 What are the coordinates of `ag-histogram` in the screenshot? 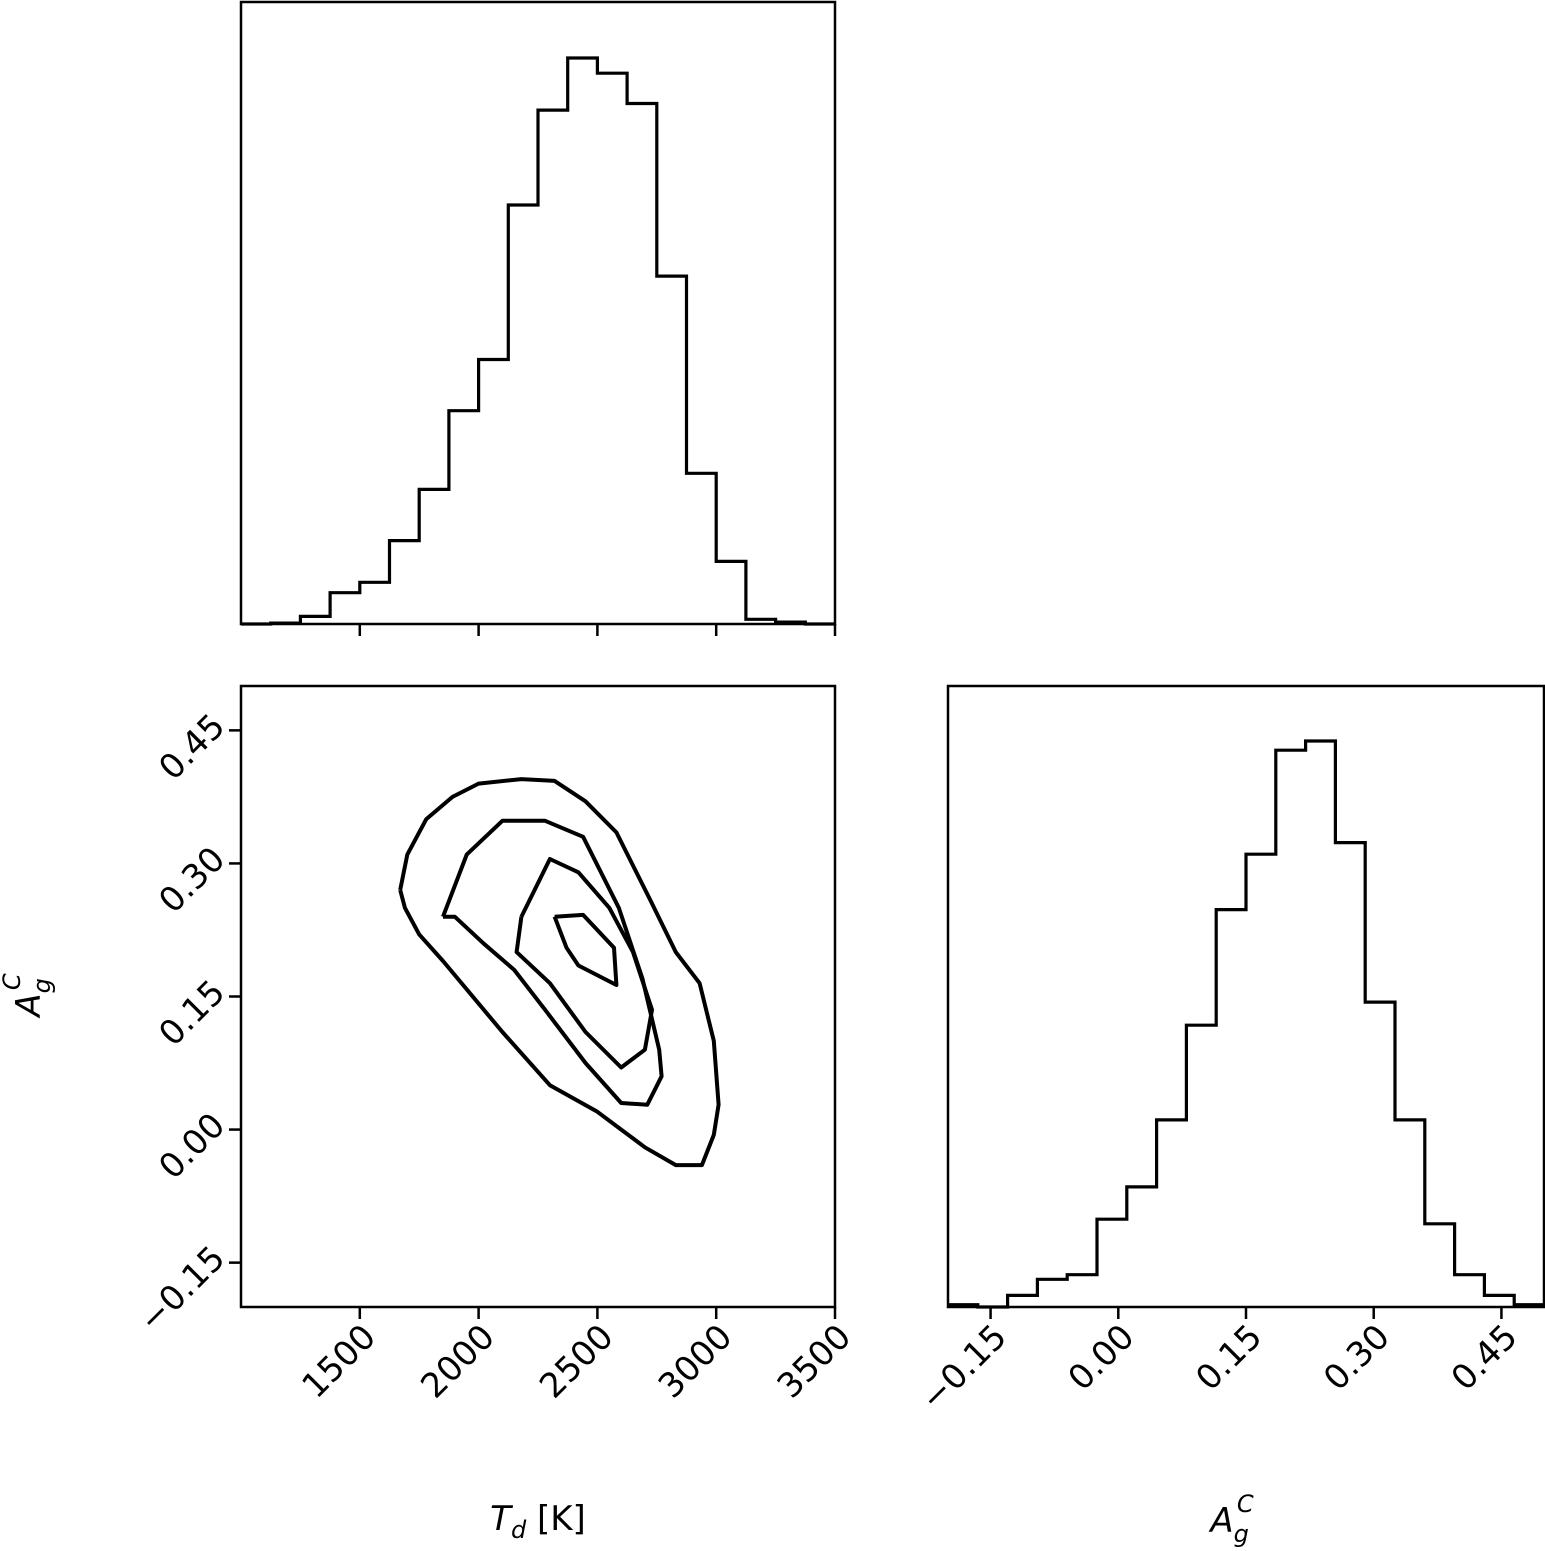 It's located at (1246, 1024).